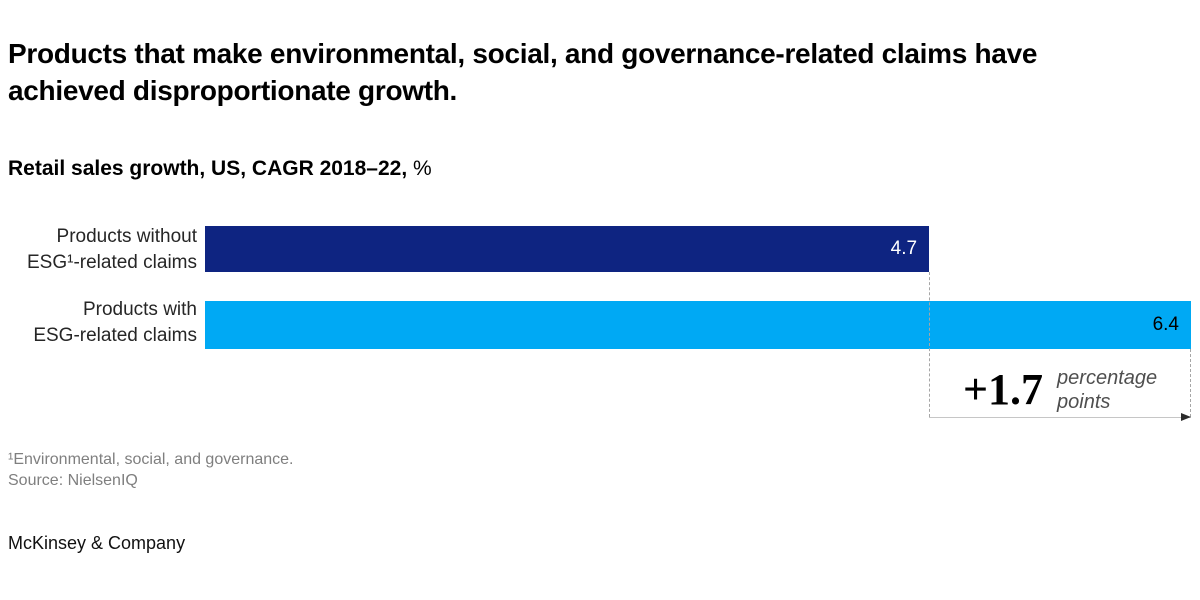 This screenshot has height=600, width=1200. Describe the element at coordinates (1107, 389) in the screenshot. I see `difference-unit-label: percentage points` at that location.